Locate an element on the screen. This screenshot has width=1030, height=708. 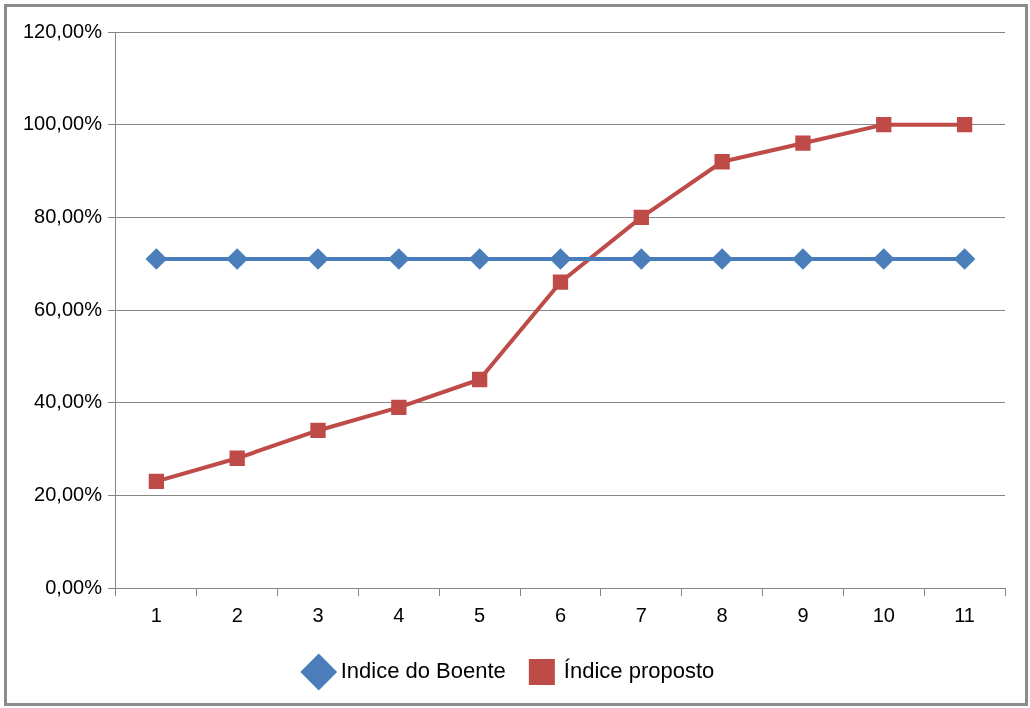
x-tick-label: 3 is located at coordinates (318, 614).